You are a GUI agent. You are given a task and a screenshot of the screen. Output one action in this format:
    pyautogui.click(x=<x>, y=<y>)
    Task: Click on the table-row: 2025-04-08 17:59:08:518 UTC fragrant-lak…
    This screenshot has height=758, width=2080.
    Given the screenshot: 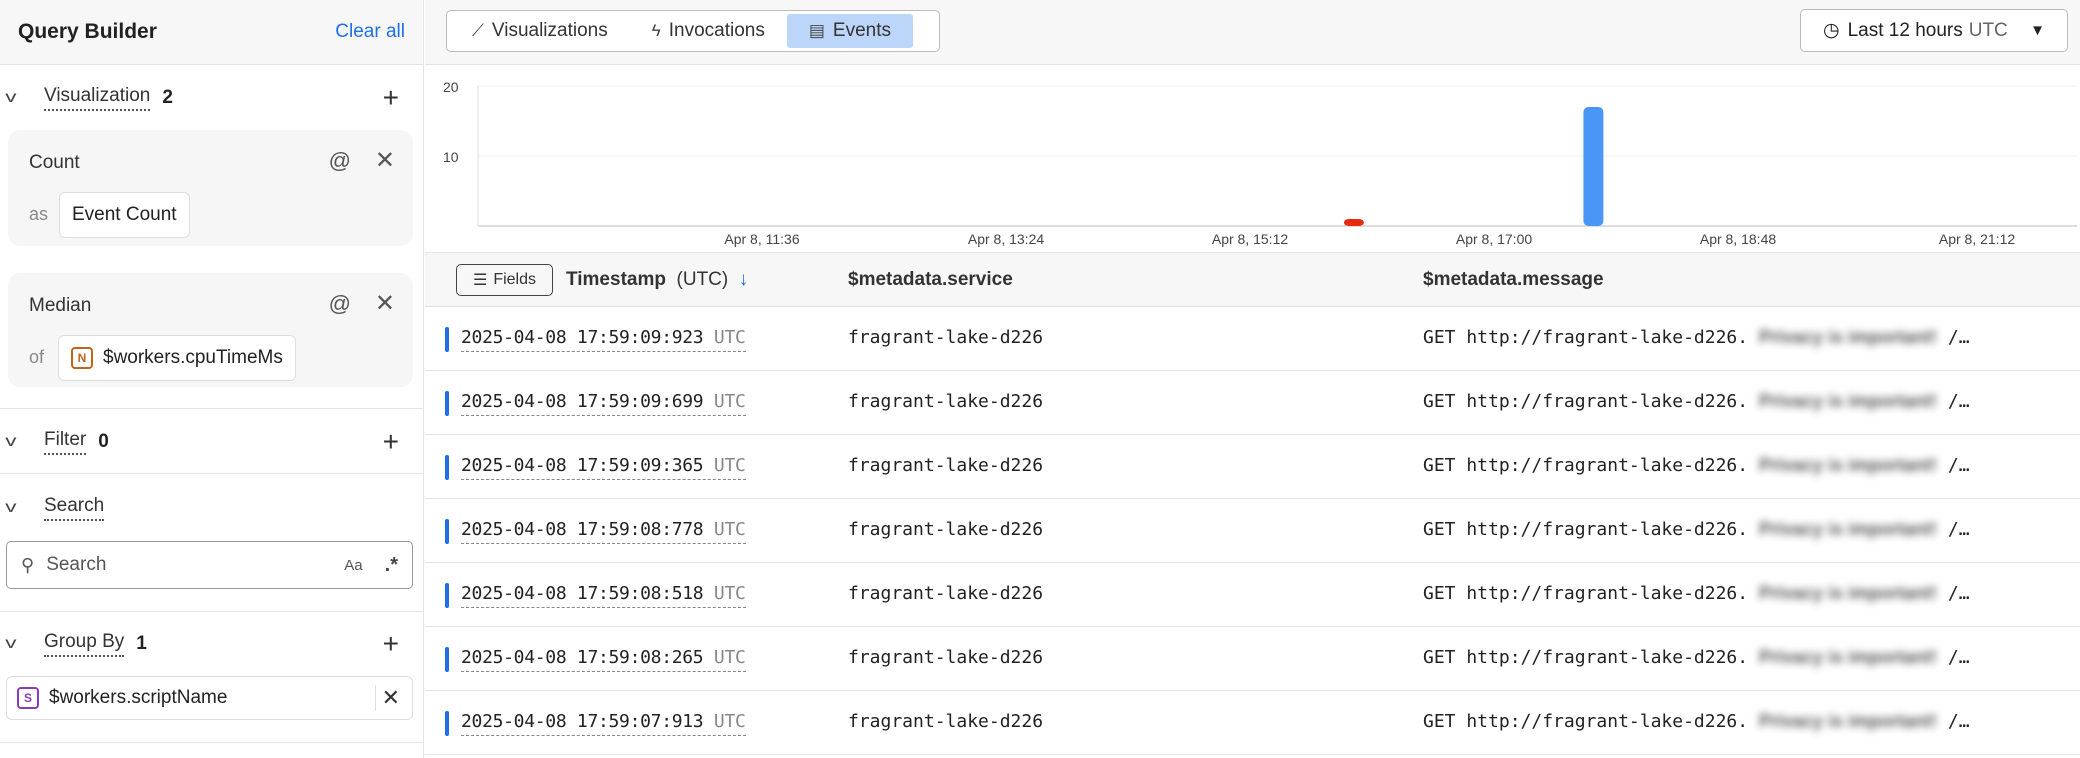 What is the action you would take?
    pyautogui.click(x=1252, y=595)
    